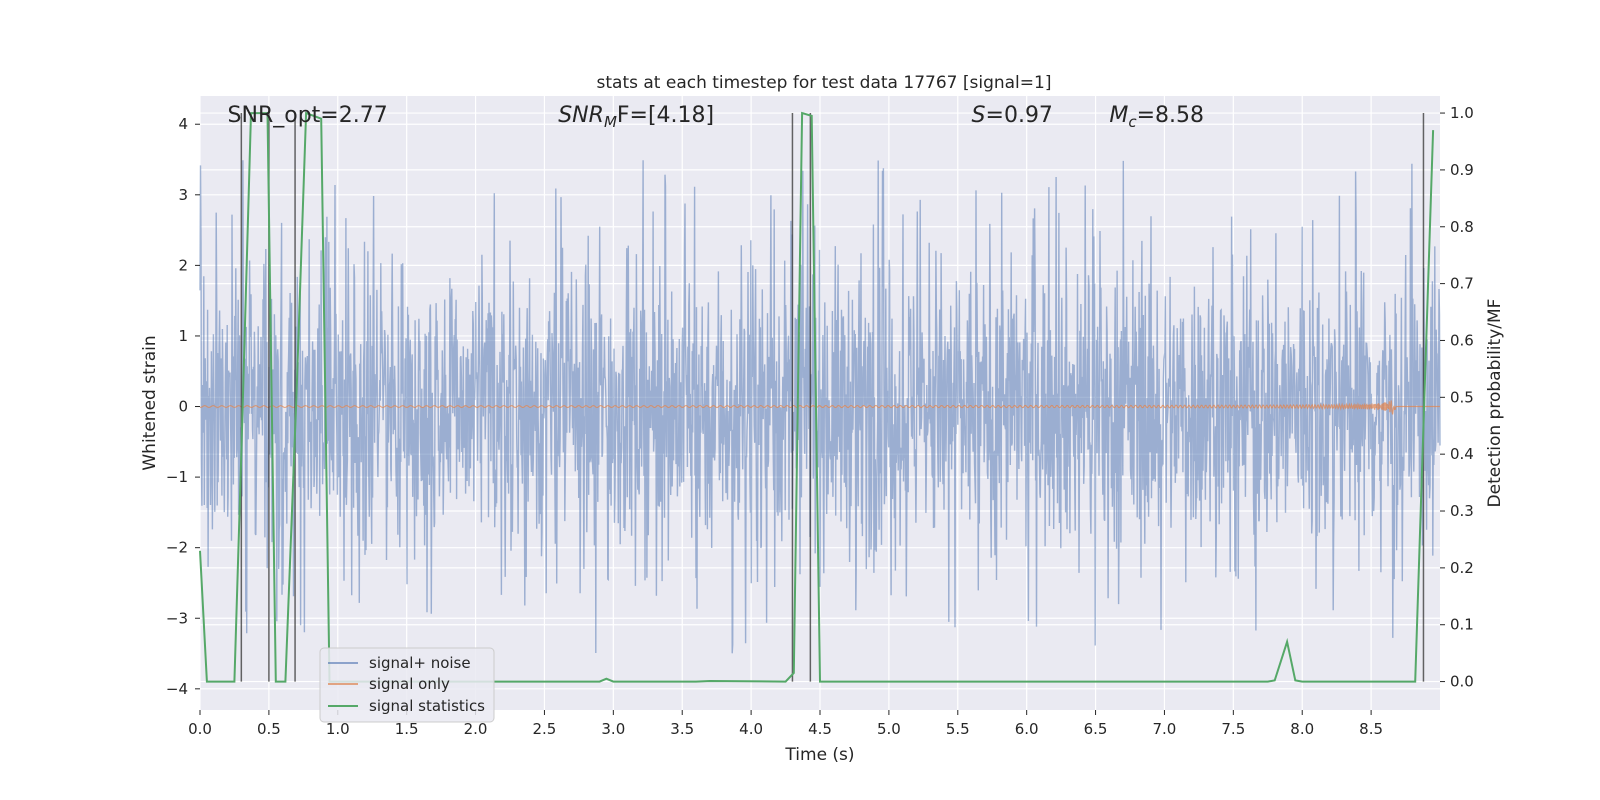 The height and width of the screenshot is (800, 1600). Describe the element at coordinates (1012, 115) in the screenshot. I see `annotation-2: S=0.97` at that location.